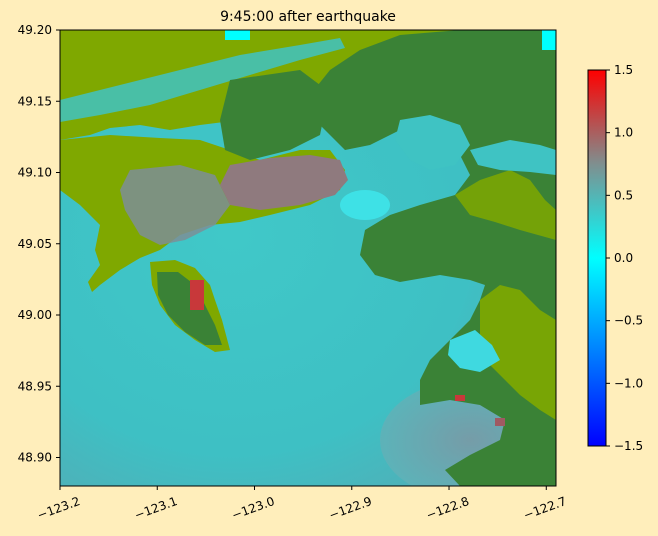 The width and height of the screenshot is (658, 536). What do you see at coordinates (308, 17) in the screenshot?
I see `chart-title: 9:45:00 after earthquake` at bounding box center [308, 17].